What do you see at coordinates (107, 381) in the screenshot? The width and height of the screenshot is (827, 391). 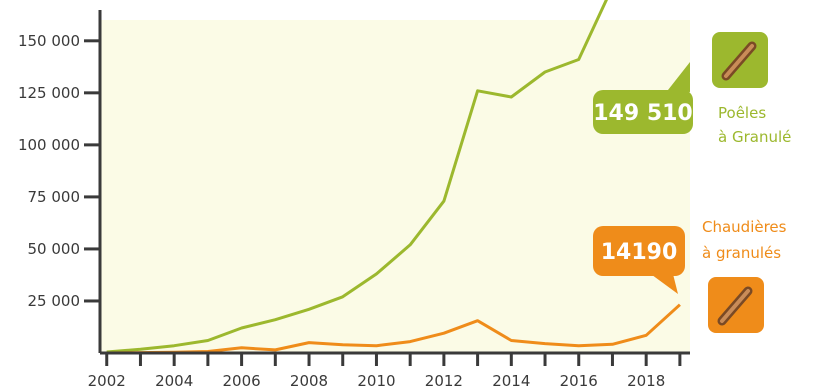 I see `x-tick-label: 2002` at bounding box center [107, 381].